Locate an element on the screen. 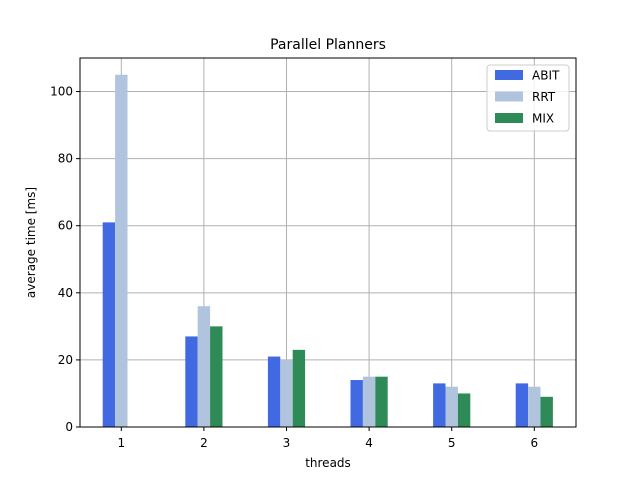 This screenshot has height=480, width=640. legend-label-rrt: RRT is located at coordinates (544, 97).